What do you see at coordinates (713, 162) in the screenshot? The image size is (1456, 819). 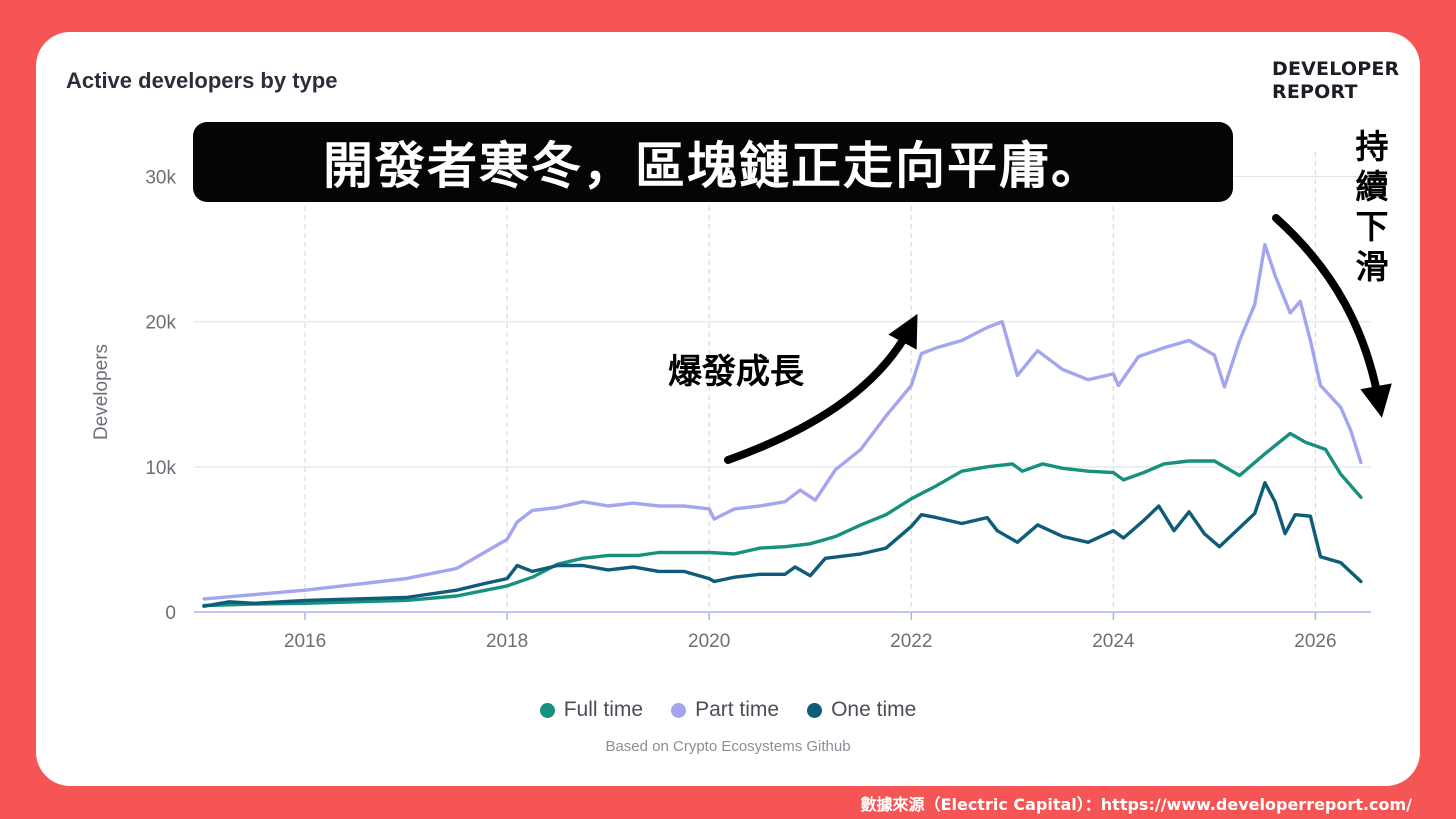 I see `headline-banner: 開發者寒冬，區塊鏈正走向平庸。` at bounding box center [713, 162].